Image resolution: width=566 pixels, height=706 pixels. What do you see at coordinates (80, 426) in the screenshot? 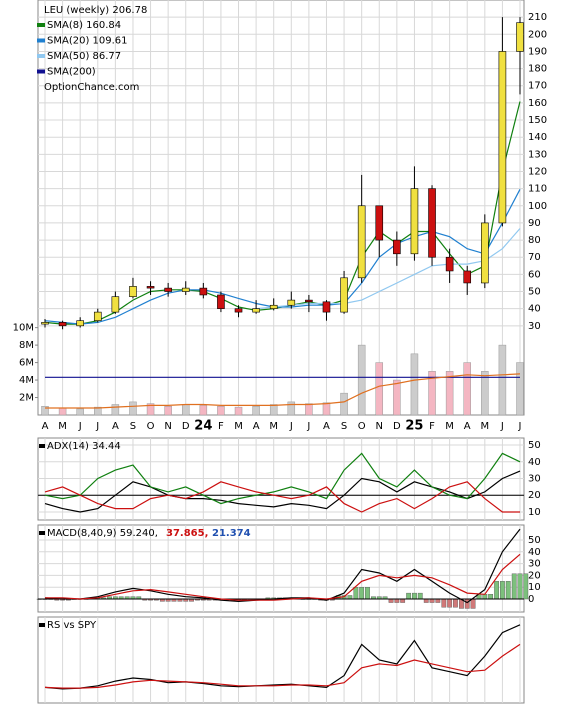
I see `x-tick-label: J` at bounding box center [80, 426].